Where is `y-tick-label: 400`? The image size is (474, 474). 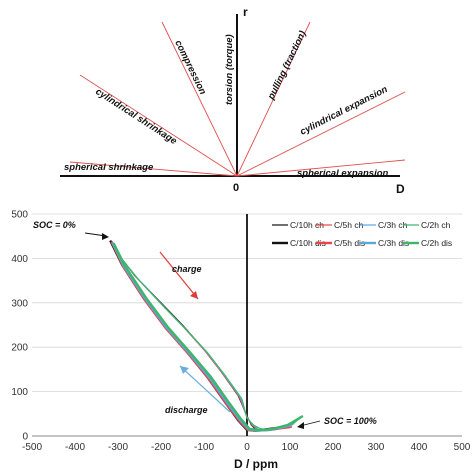 y-tick-label: 400 is located at coordinates (19, 259).